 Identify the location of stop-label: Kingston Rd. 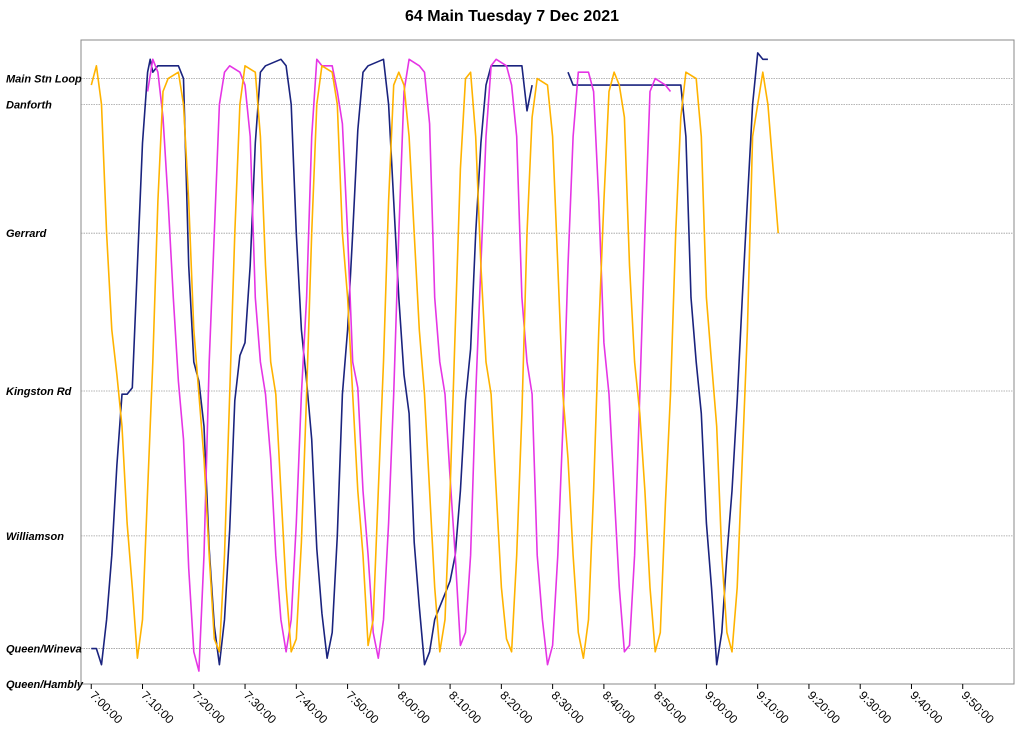
(39, 392).